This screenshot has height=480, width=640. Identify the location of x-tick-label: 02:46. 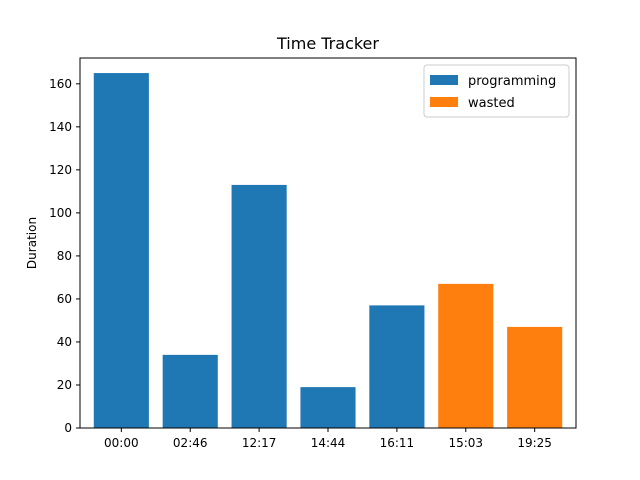
(190, 443).